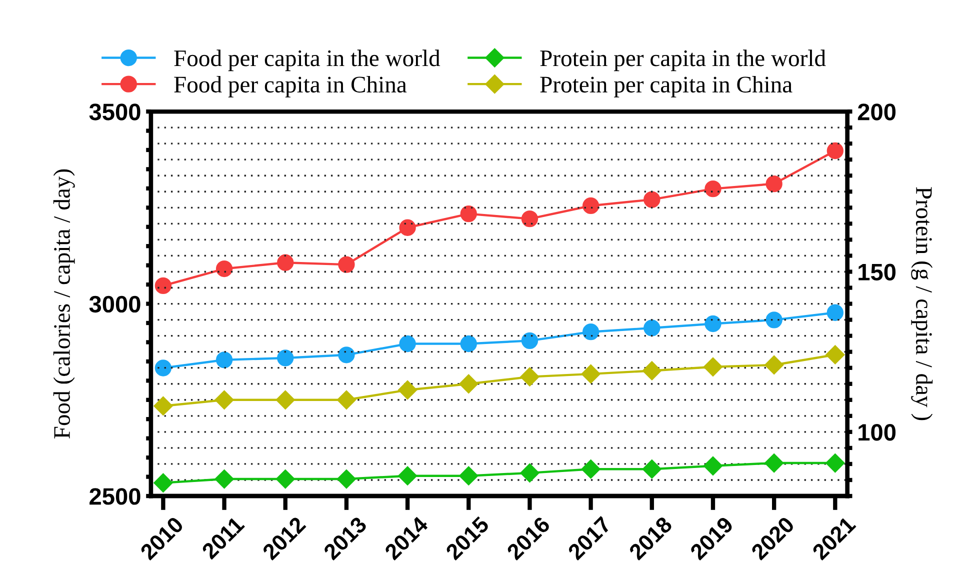 The image size is (974, 587). I want to click on y2-tick-label: 100, so click(877, 432).